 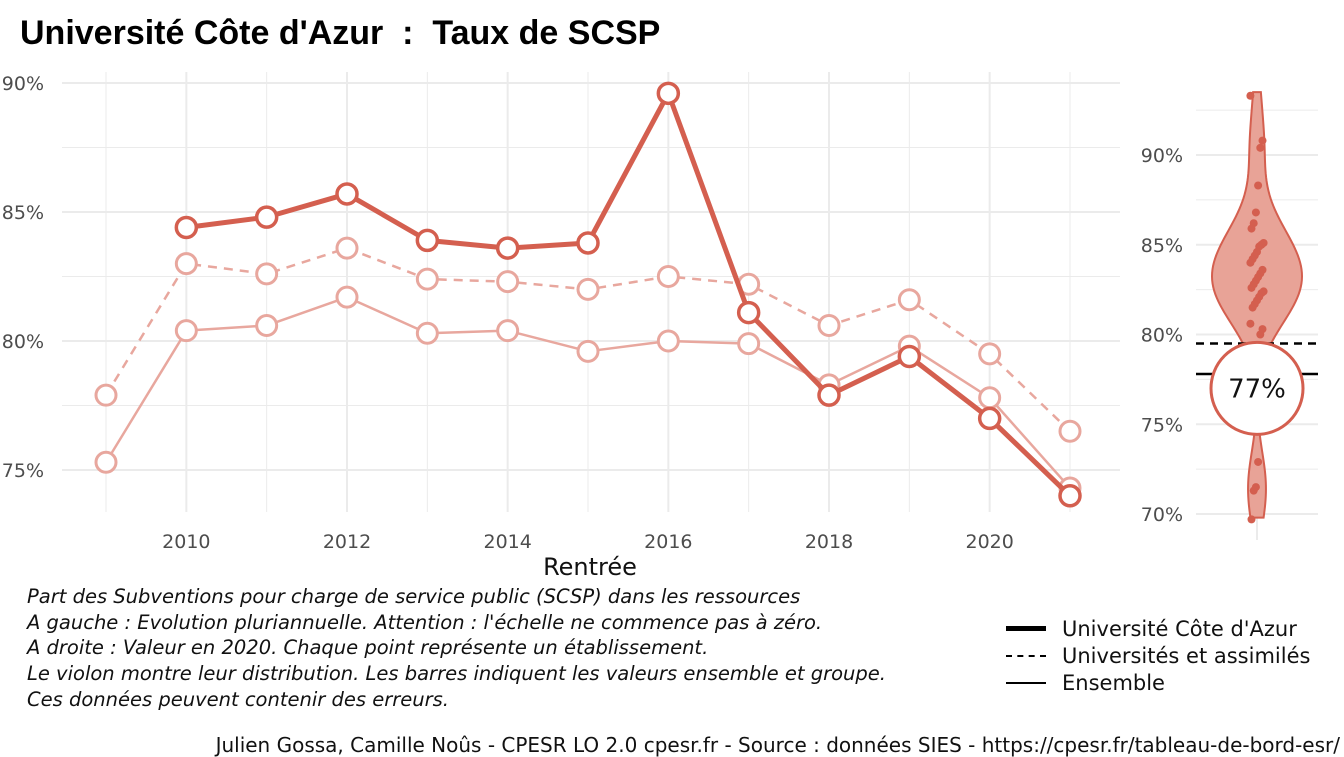 What do you see at coordinates (1186, 655) in the screenshot?
I see `legend-label: Universités et assimilés` at bounding box center [1186, 655].